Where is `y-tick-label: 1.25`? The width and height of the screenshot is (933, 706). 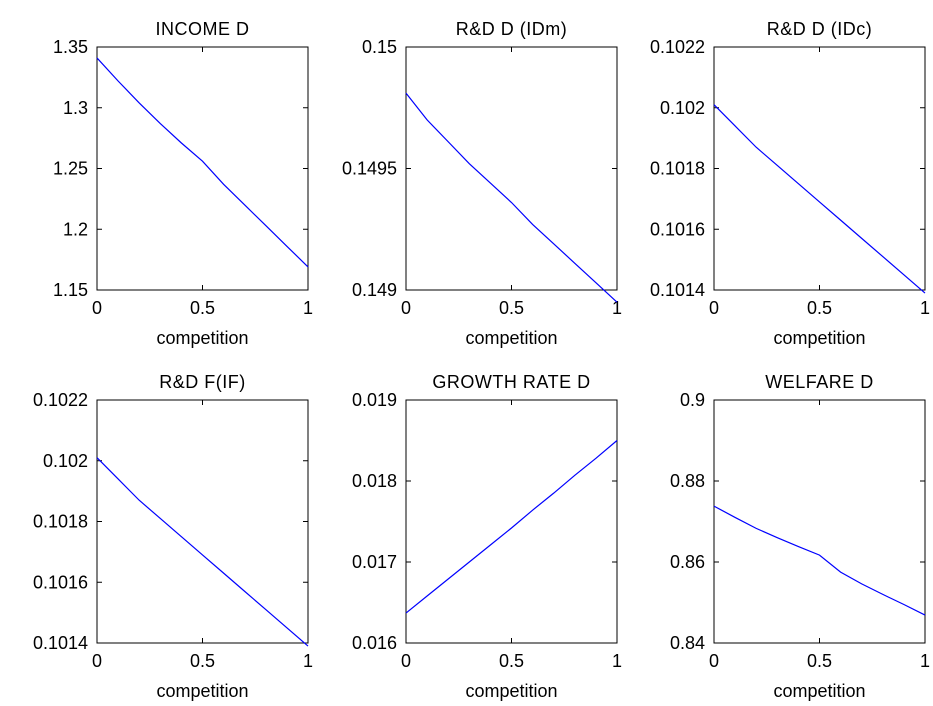 y-tick-label: 1.25 is located at coordinates (70, 169).